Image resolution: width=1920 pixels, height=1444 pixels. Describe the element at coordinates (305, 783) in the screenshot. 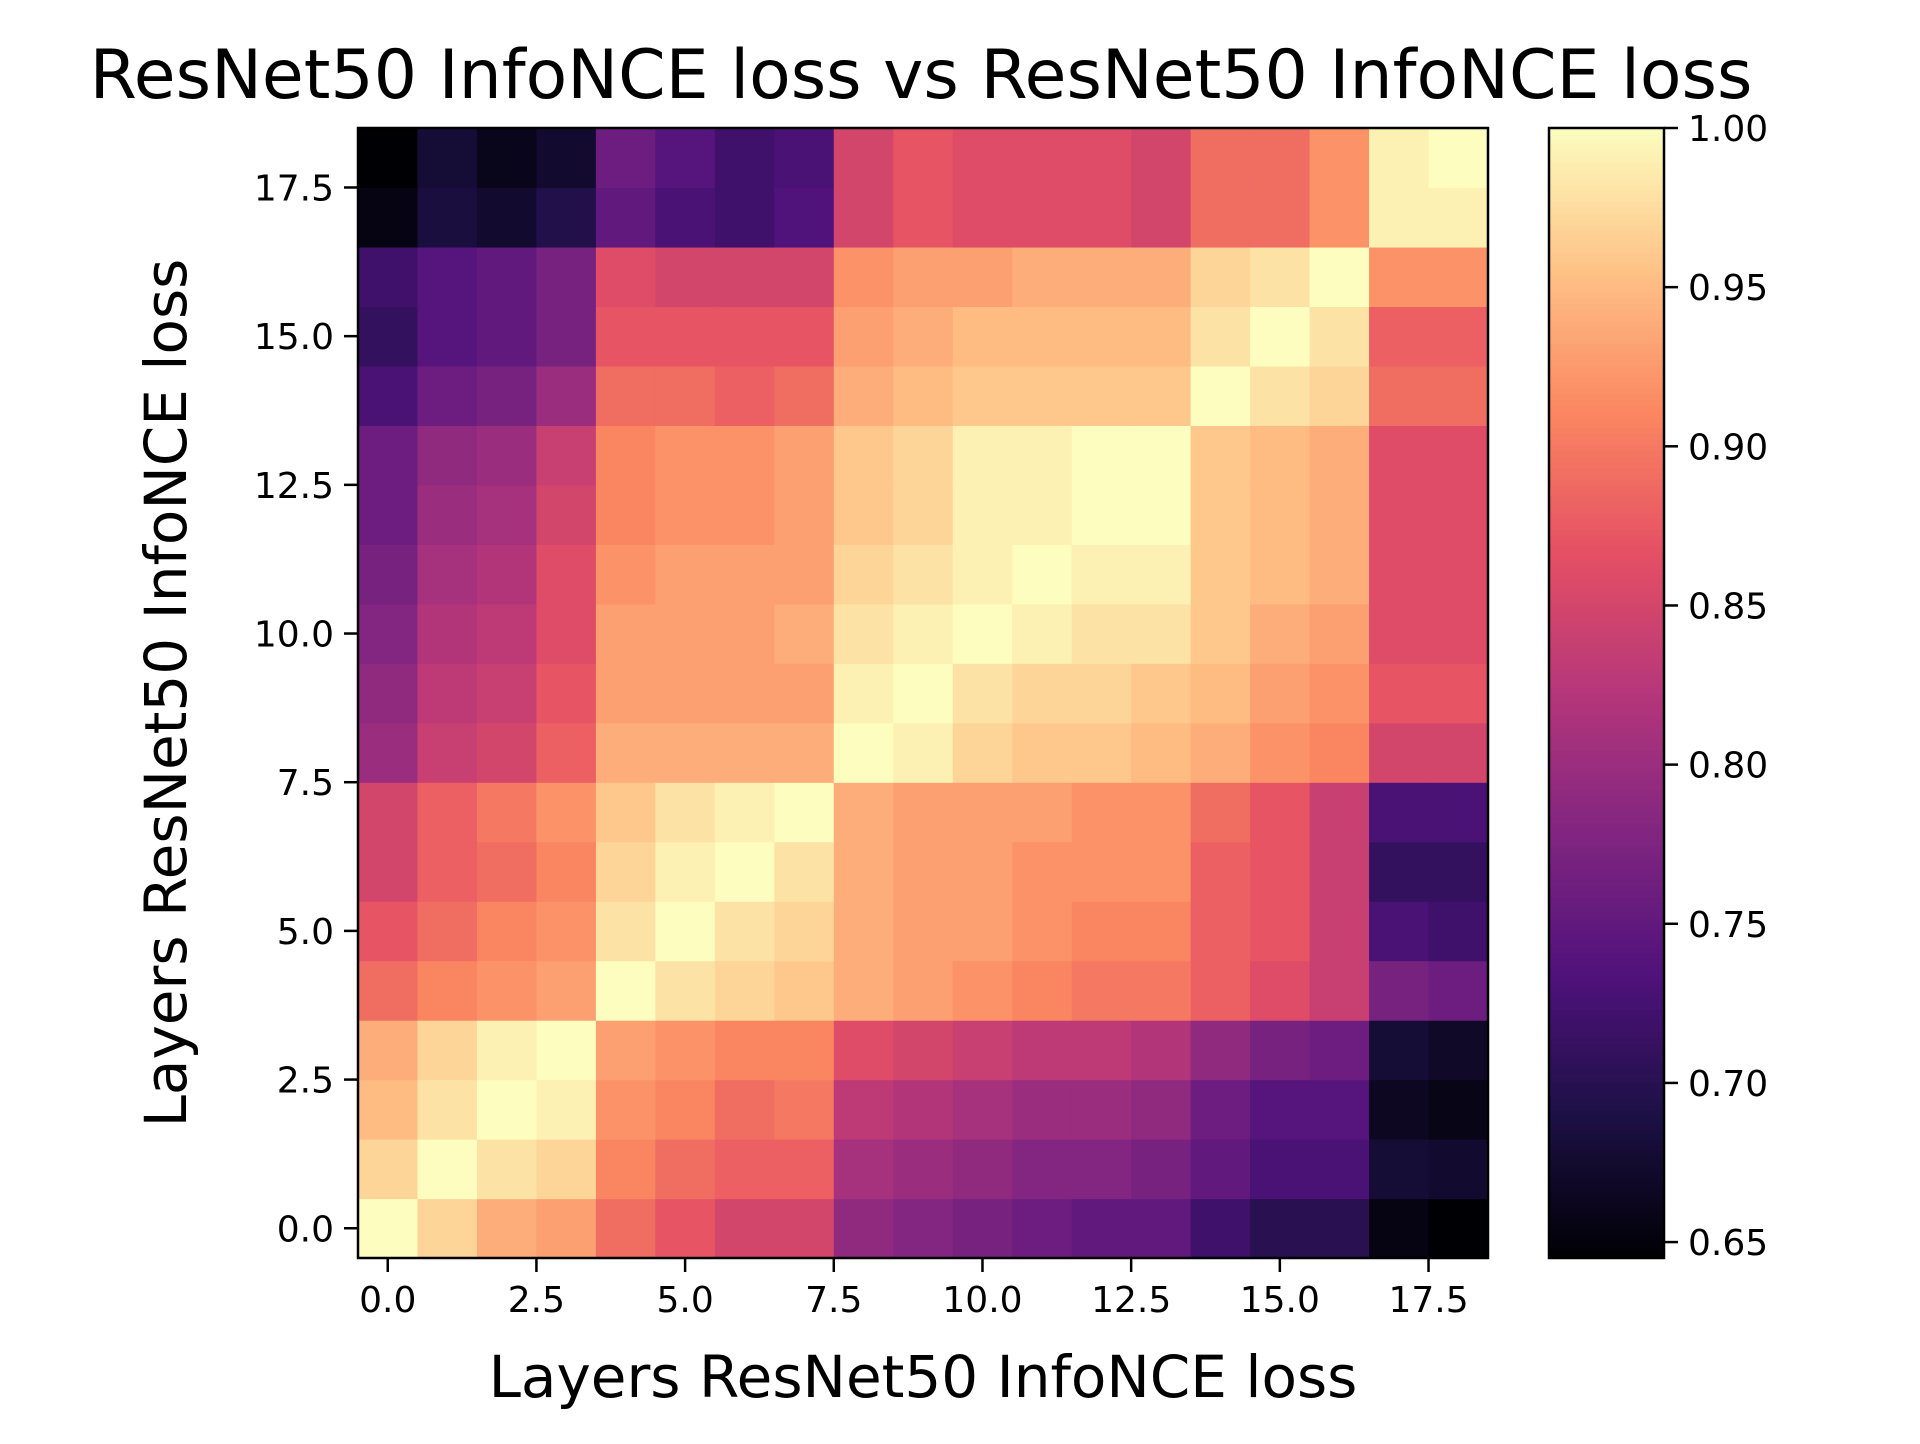

I see `y-tick-label: 7.5` at that location.